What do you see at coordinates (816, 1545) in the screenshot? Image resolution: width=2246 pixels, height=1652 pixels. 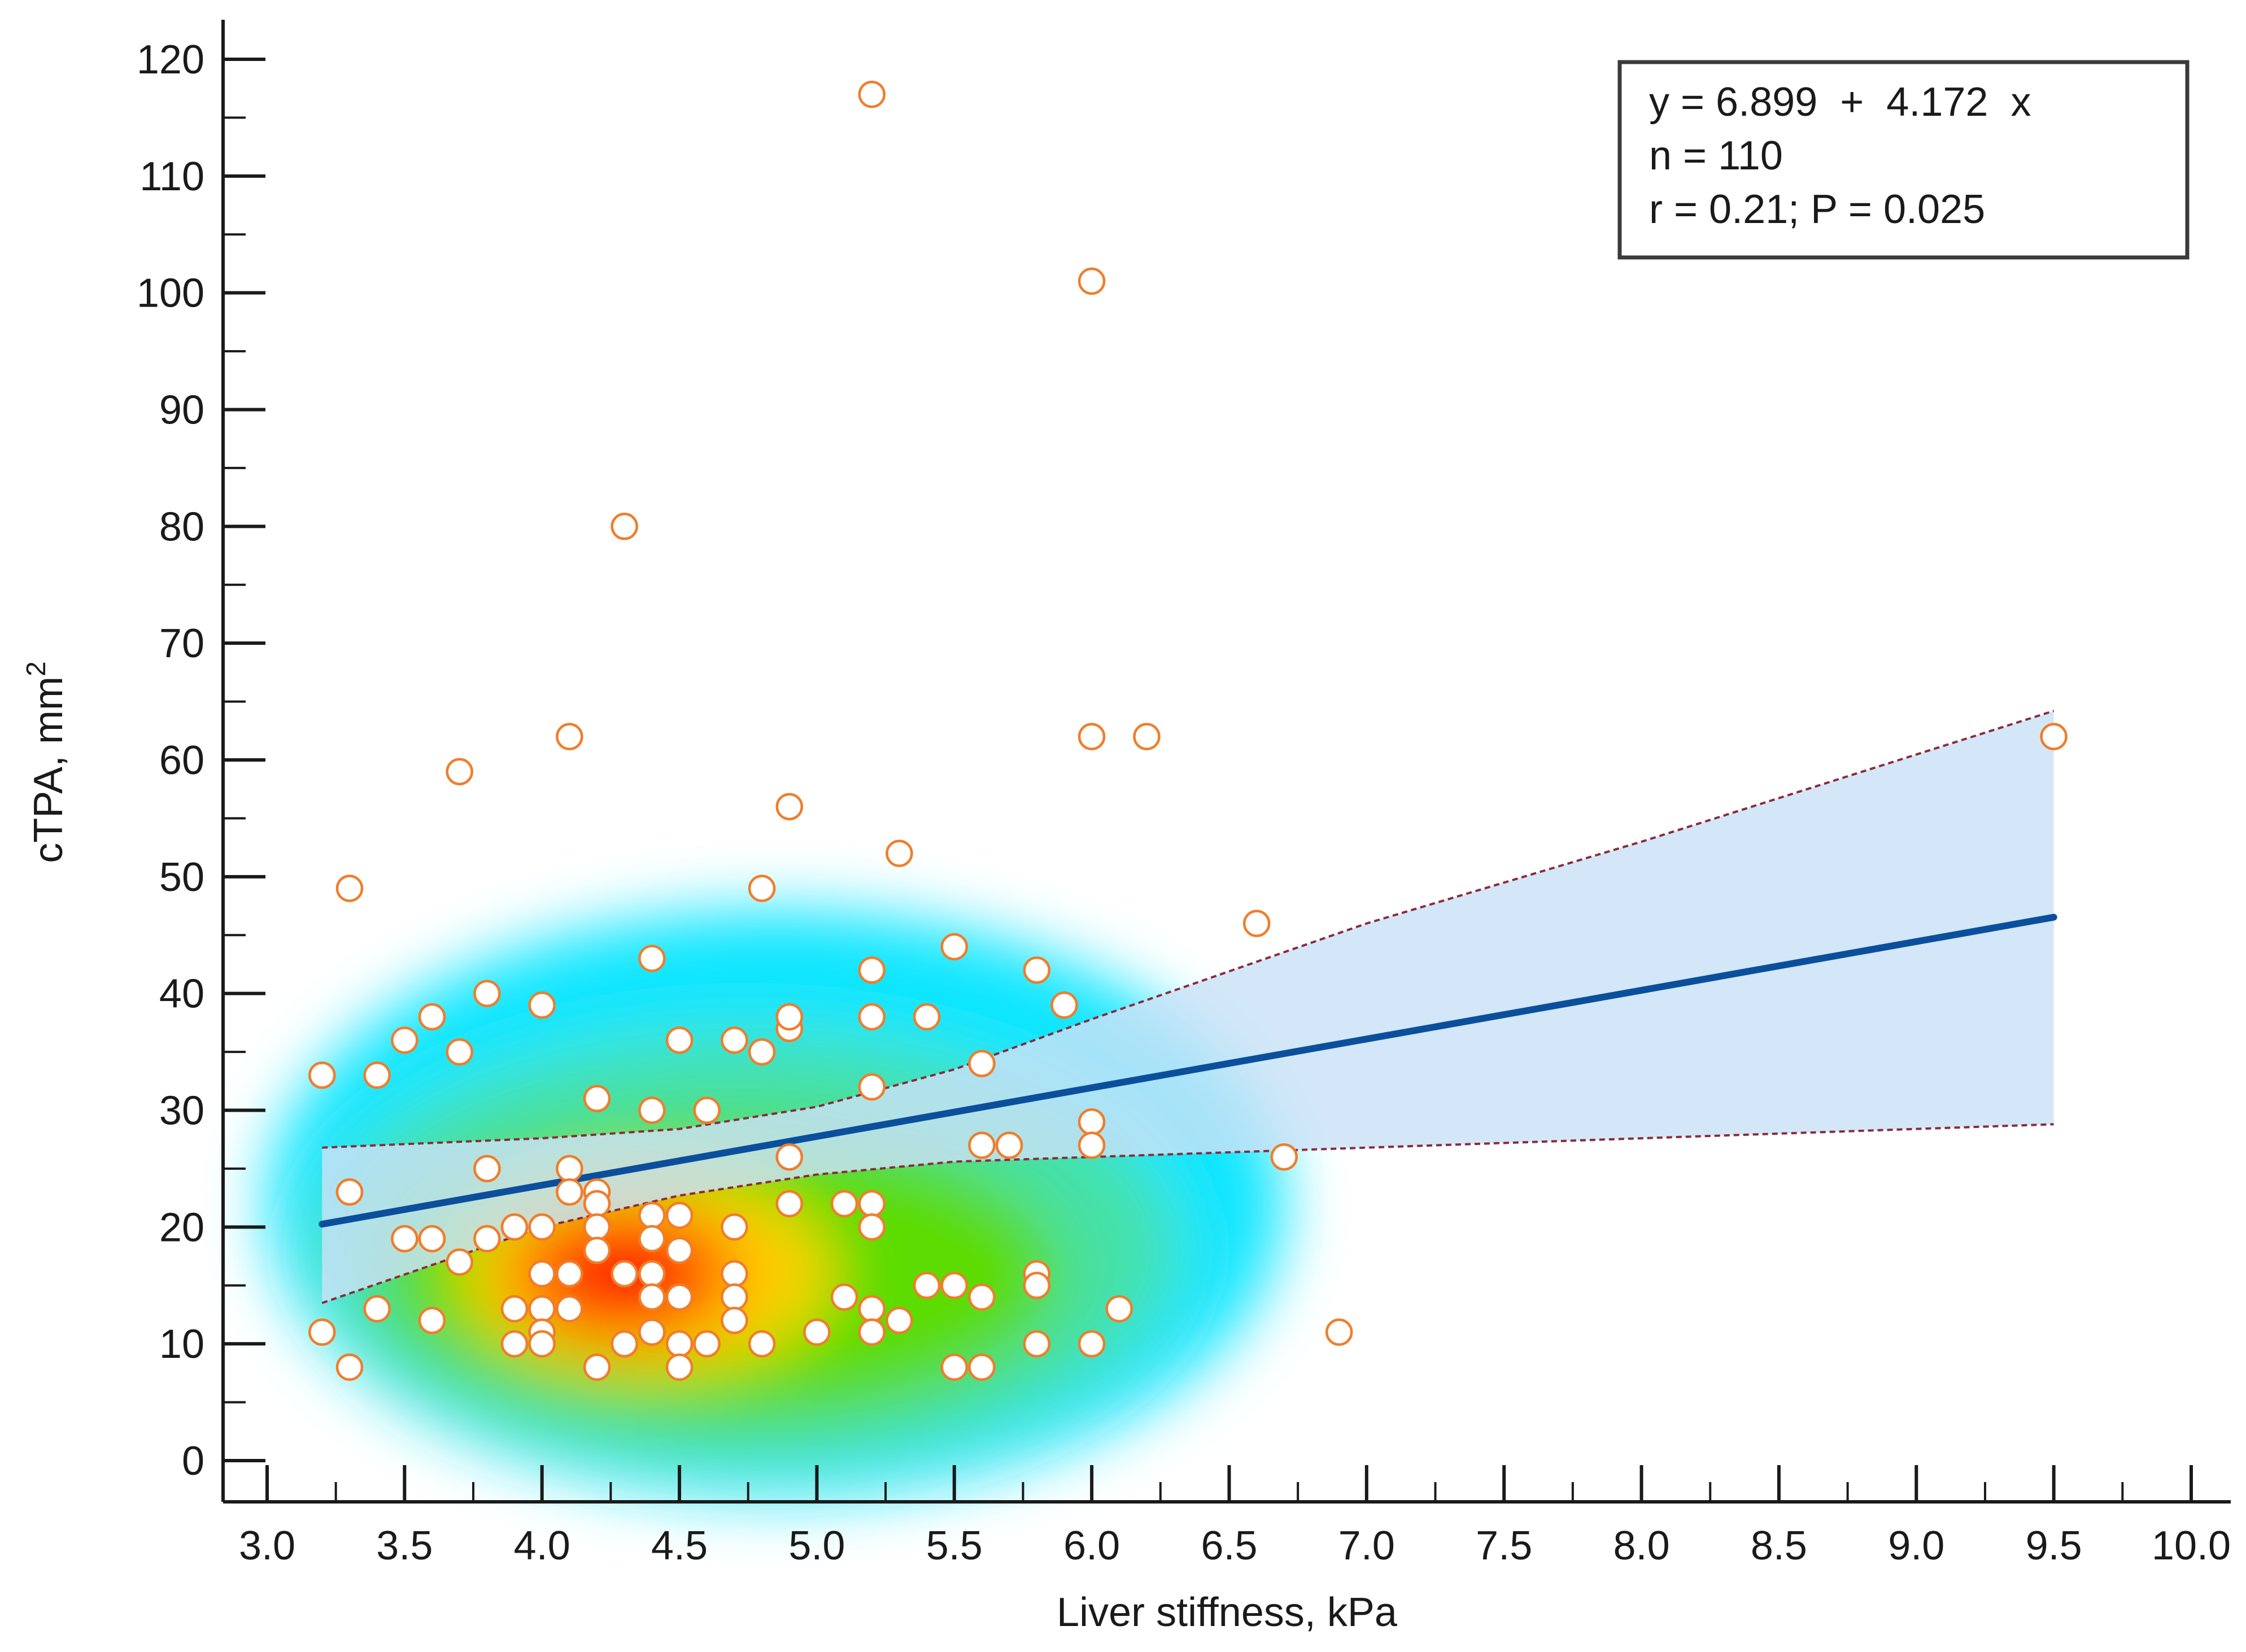 I see `x-tick-label: 5.0` at bounding box center [816, 1545].